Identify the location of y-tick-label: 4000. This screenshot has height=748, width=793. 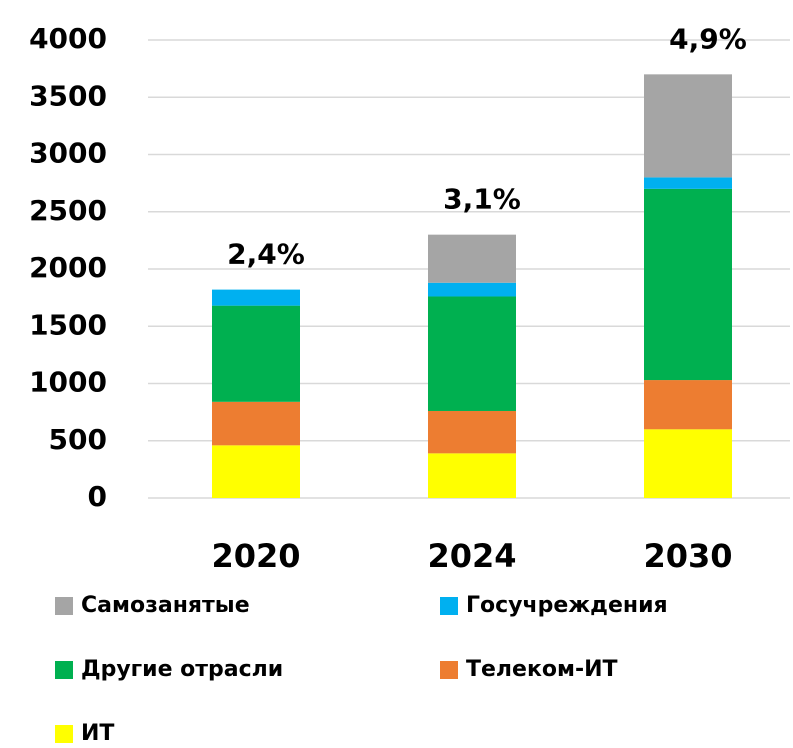
(68, 38).